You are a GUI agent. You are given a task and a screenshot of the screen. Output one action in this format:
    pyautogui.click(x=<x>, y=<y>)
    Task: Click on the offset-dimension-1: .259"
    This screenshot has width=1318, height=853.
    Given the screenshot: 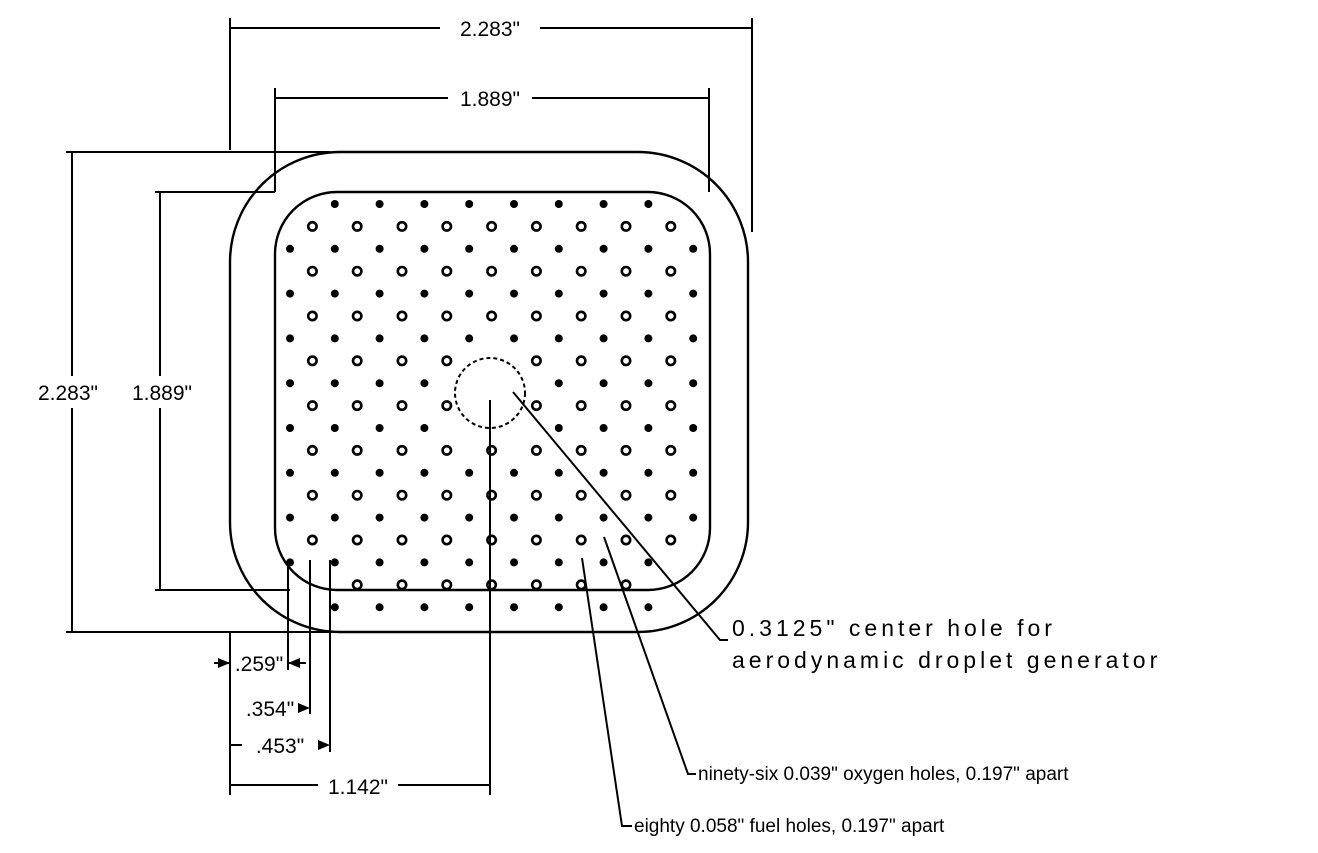 What is the action you would take?
    pyautogui.click(x=260, y=618)
    